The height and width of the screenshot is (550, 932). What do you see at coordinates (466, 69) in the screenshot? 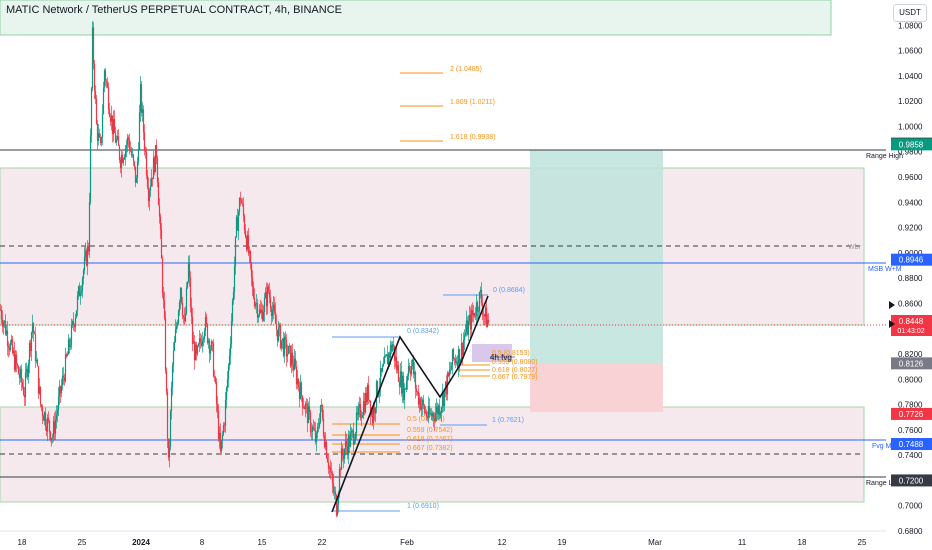
I see `fib-upper-label-2: 2 (1.0485)` at bounding box center [466, 69].